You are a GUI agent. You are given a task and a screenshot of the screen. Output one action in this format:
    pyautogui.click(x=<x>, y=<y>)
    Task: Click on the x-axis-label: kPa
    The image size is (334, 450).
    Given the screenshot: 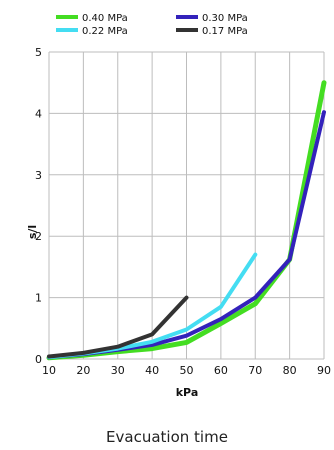 What is the action you would take?
    pyautogui.click(x=187, y=392)
    